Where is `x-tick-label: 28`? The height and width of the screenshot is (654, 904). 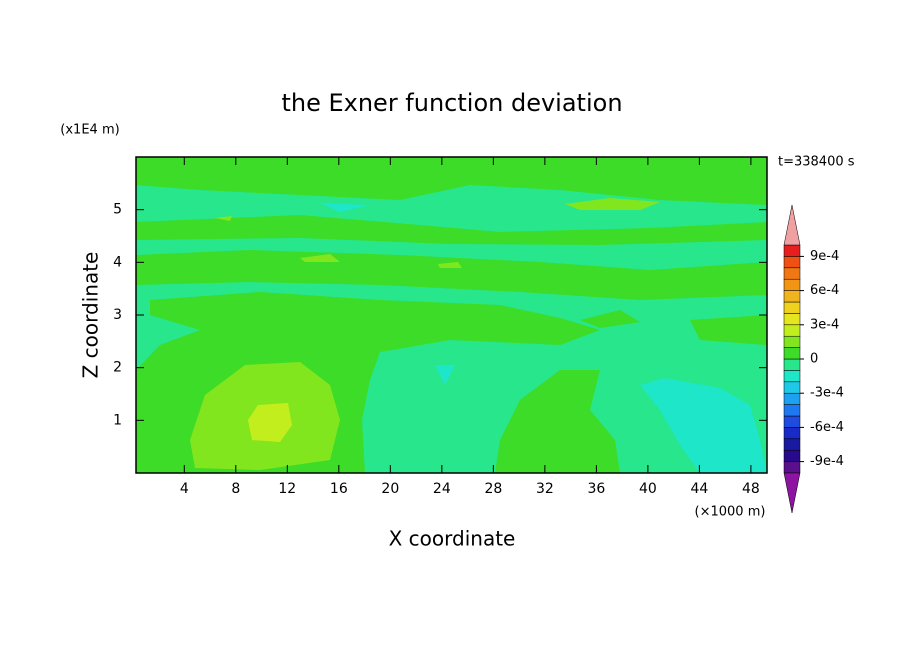 x-tick-label: 28 is located at coordinates (493, 489).